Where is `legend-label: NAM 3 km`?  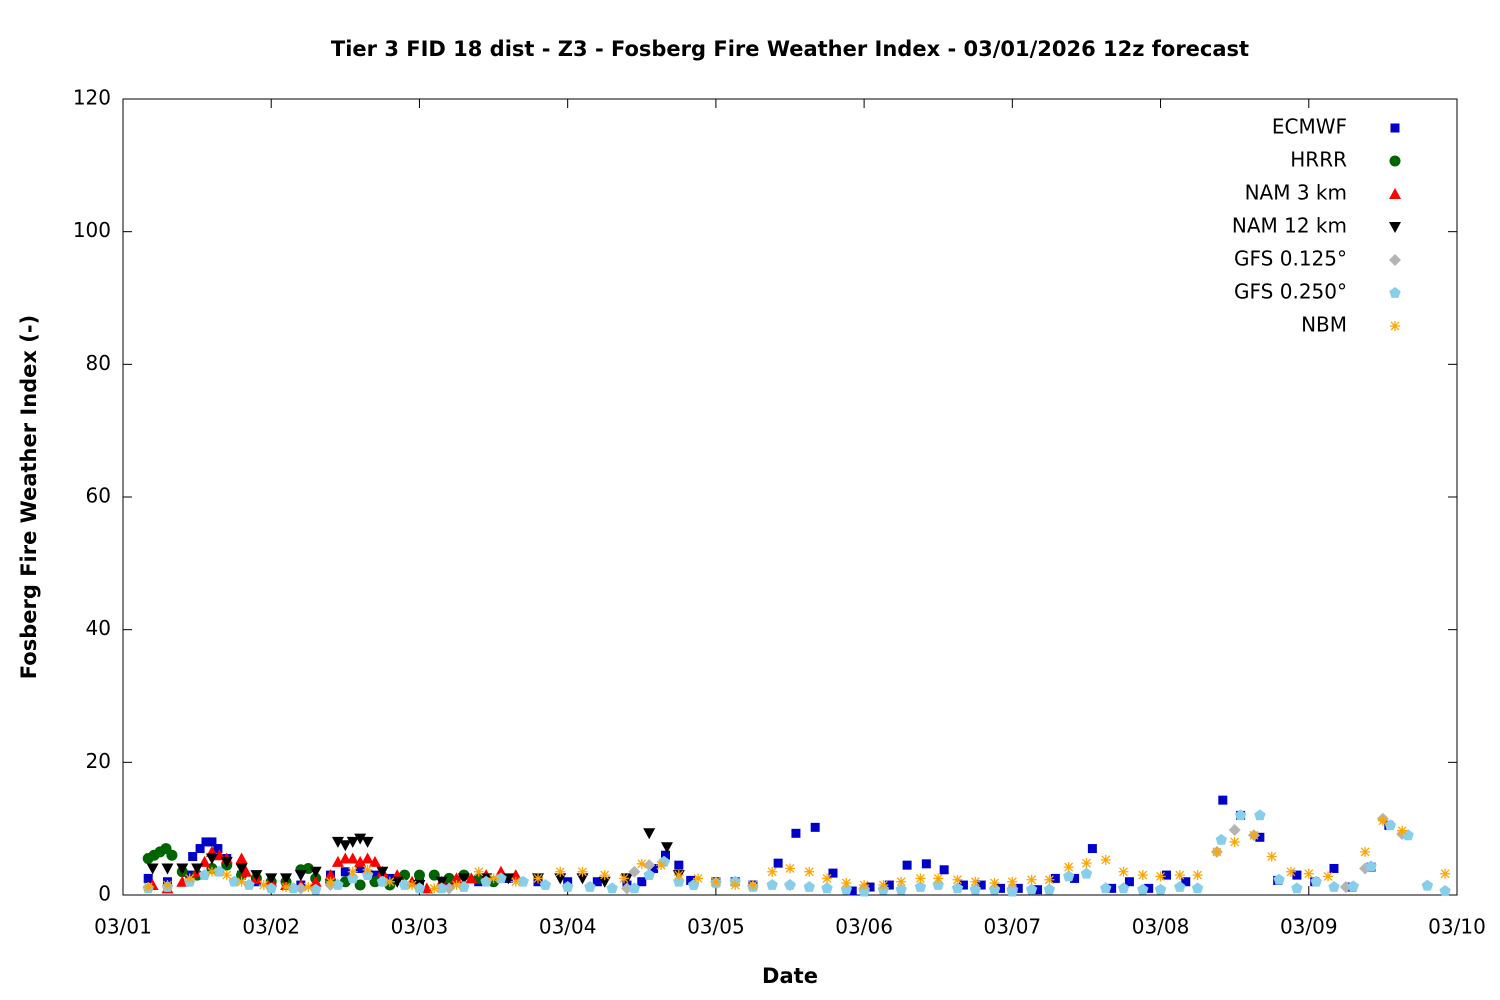
legend-label: NAM 3 km is located at coordinates (1296, 193).